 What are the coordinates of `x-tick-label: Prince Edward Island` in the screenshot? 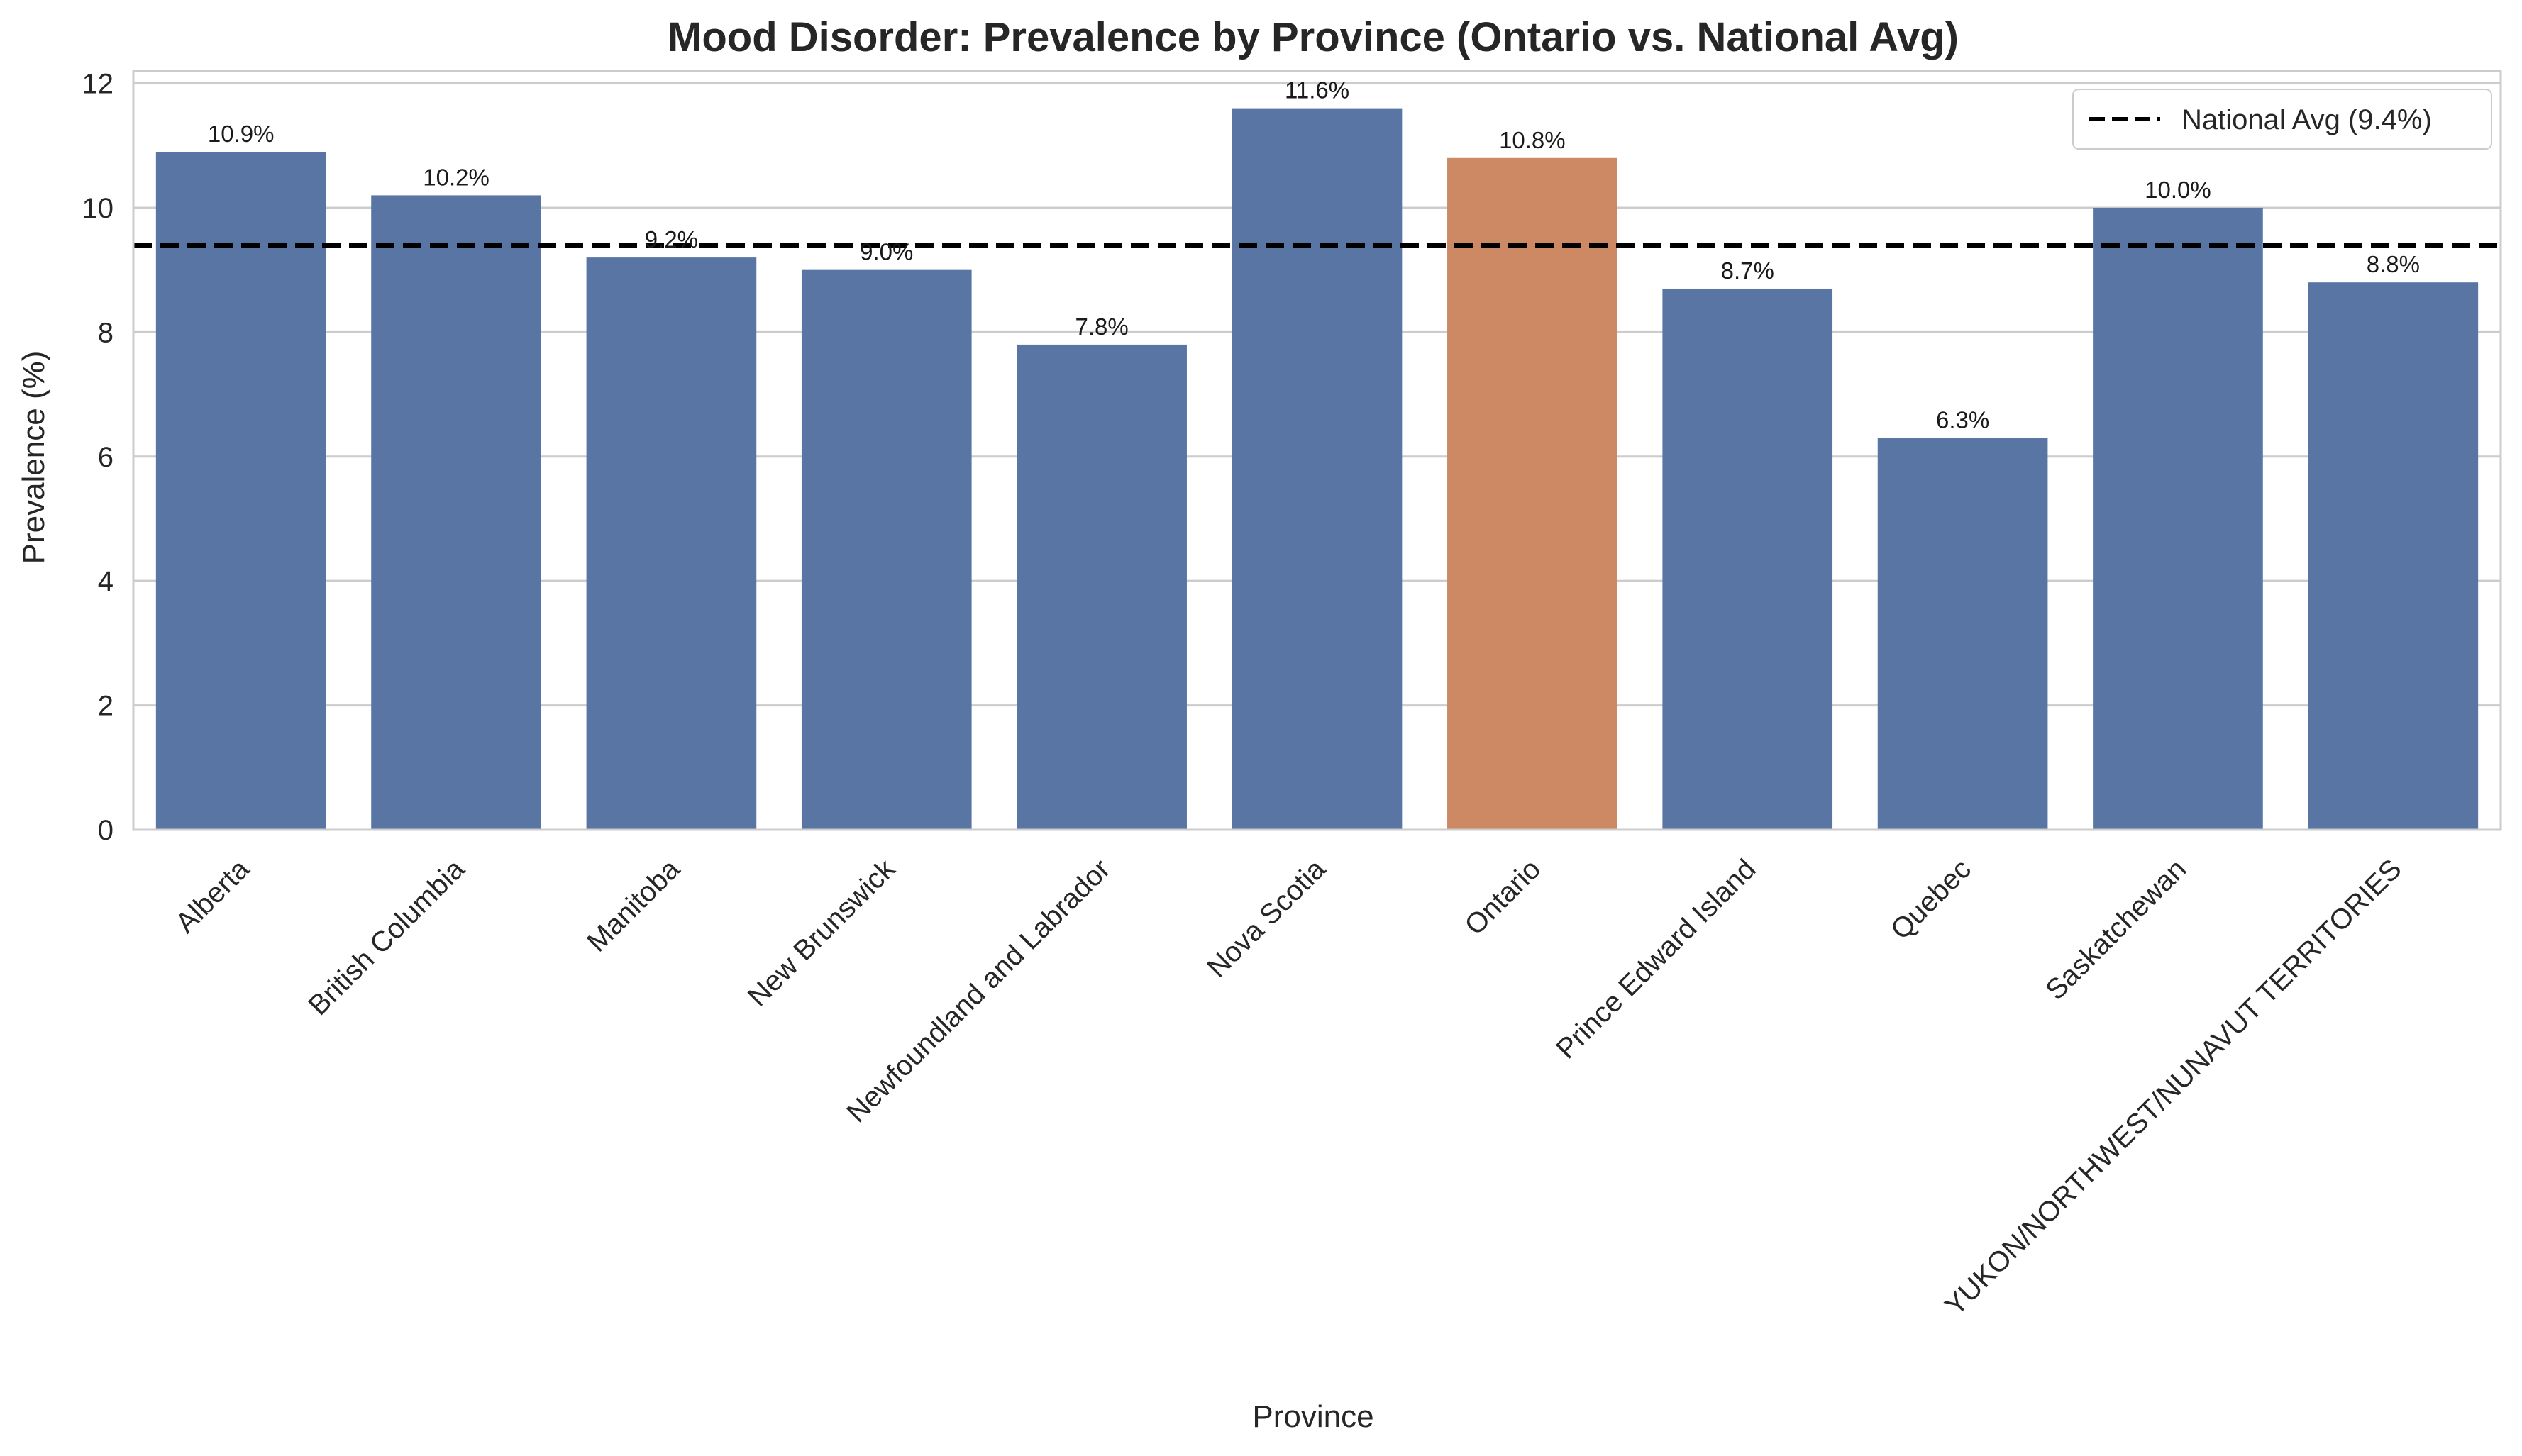 It's located at (1656, 959).